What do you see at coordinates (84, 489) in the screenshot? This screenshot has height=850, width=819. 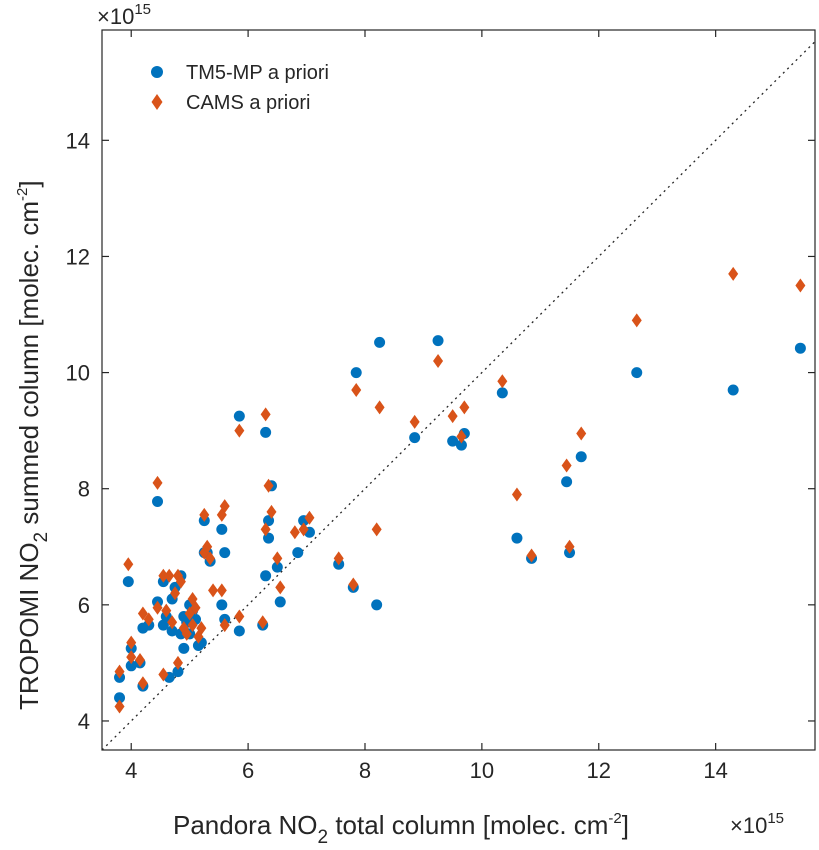 I see `y-tick-label: 8` at bounding box center [84, 489].